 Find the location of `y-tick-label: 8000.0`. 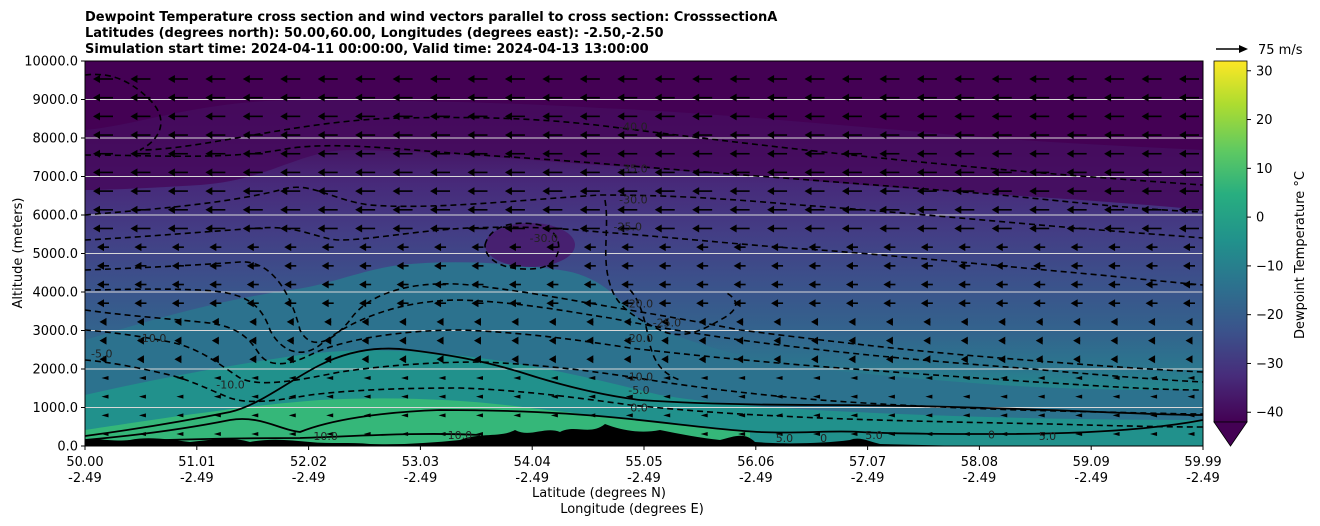

y-tick-label: 8000.0 is located at coordinates (56, 139).